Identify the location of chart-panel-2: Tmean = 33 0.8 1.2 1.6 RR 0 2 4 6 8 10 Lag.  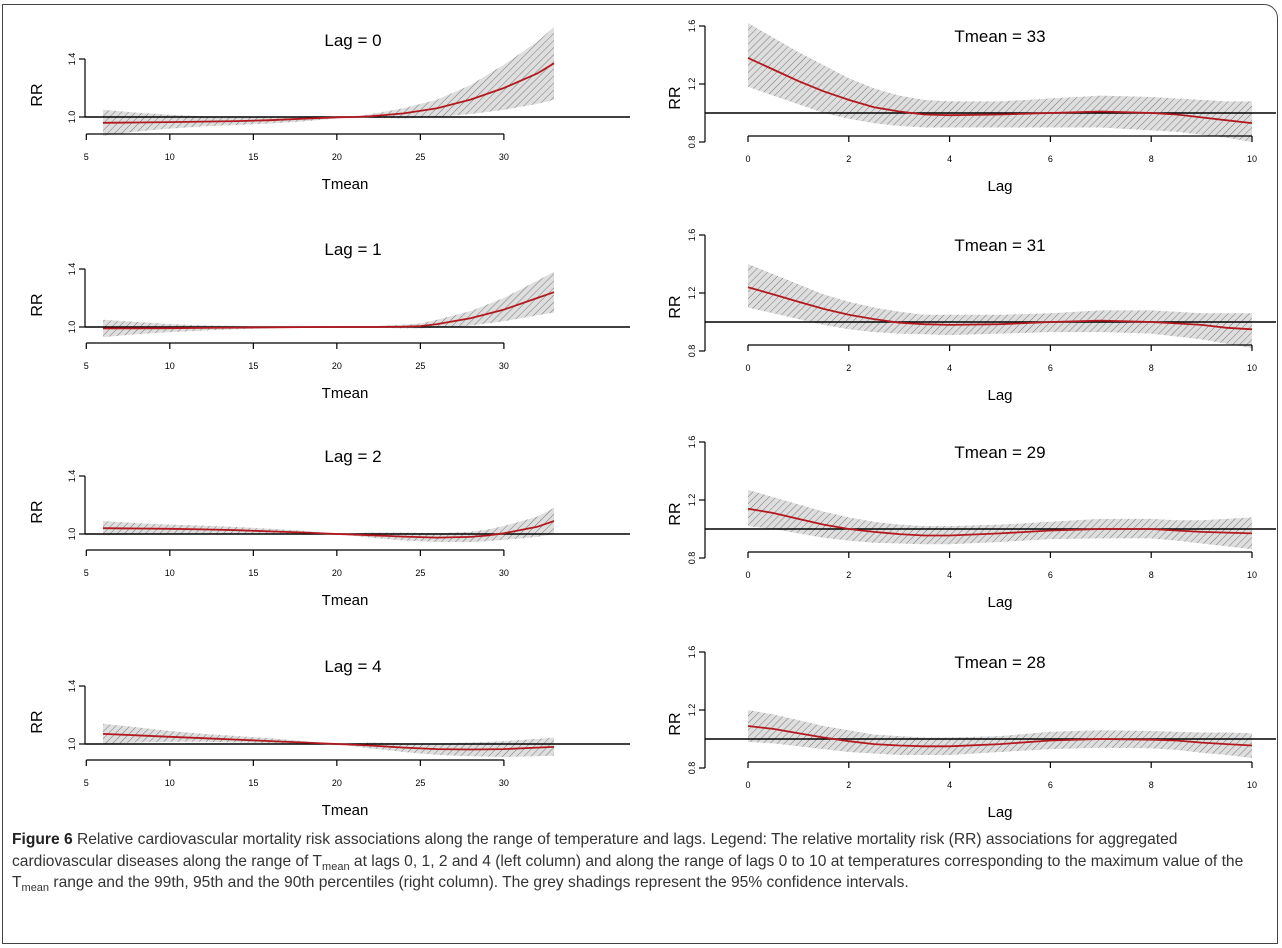
(971, 107).